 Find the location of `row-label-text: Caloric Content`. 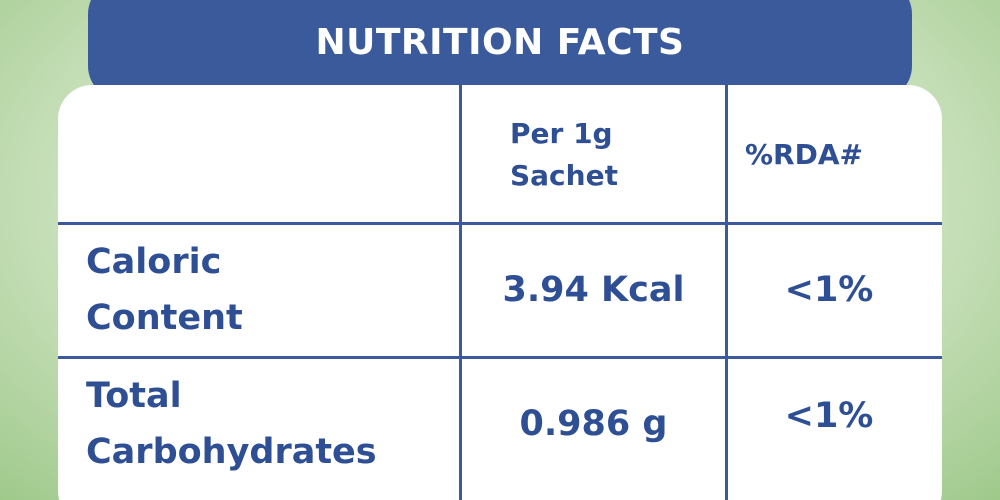

row-label-text: Caloric Content is located at coordinates (164, 290).